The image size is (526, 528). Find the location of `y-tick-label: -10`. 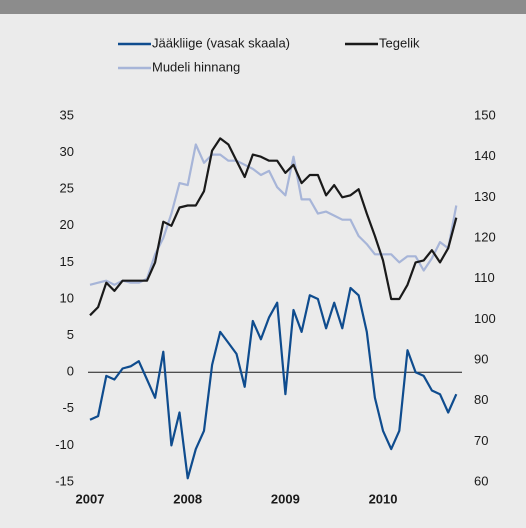

y-tick-label: -10 is located at coordinates (64, 444).